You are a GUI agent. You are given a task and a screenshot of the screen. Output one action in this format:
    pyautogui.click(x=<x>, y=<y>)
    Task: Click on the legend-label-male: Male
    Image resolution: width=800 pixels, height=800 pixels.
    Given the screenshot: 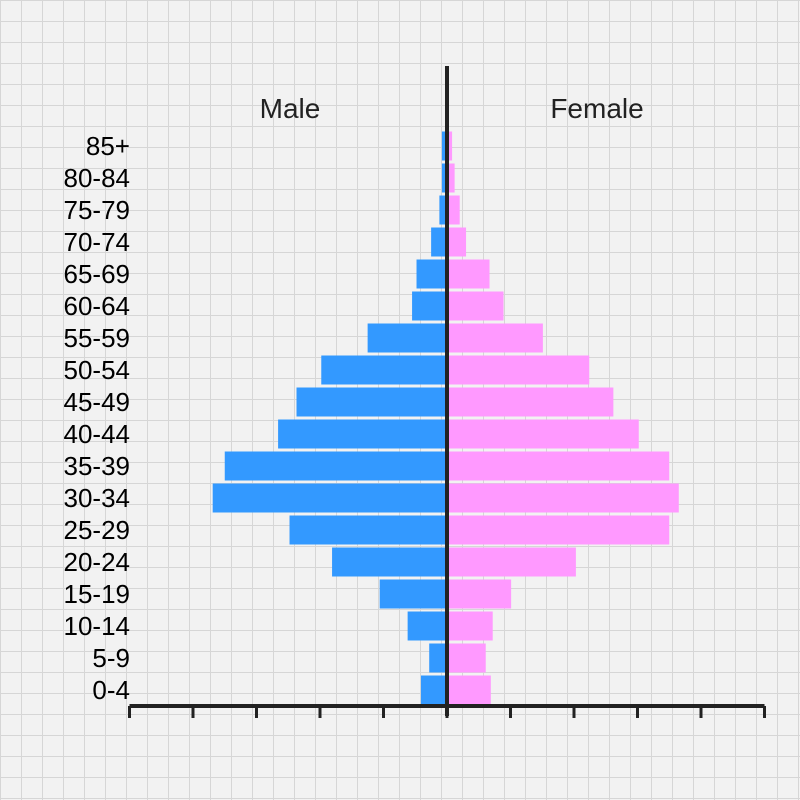 What is the action you would take?
    pyautogui.click(x=290, y=108)
    